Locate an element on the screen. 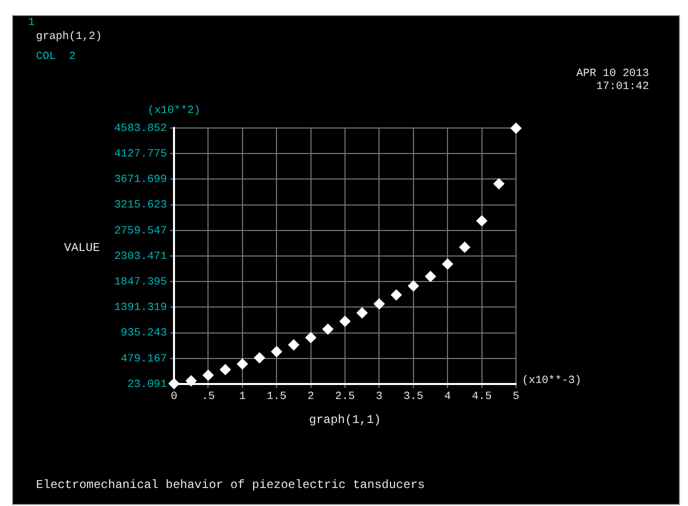 Image resolution: width=688 pixels, height=506 pixels. x-tick-label: 1 is located at coordinates (242, 396).